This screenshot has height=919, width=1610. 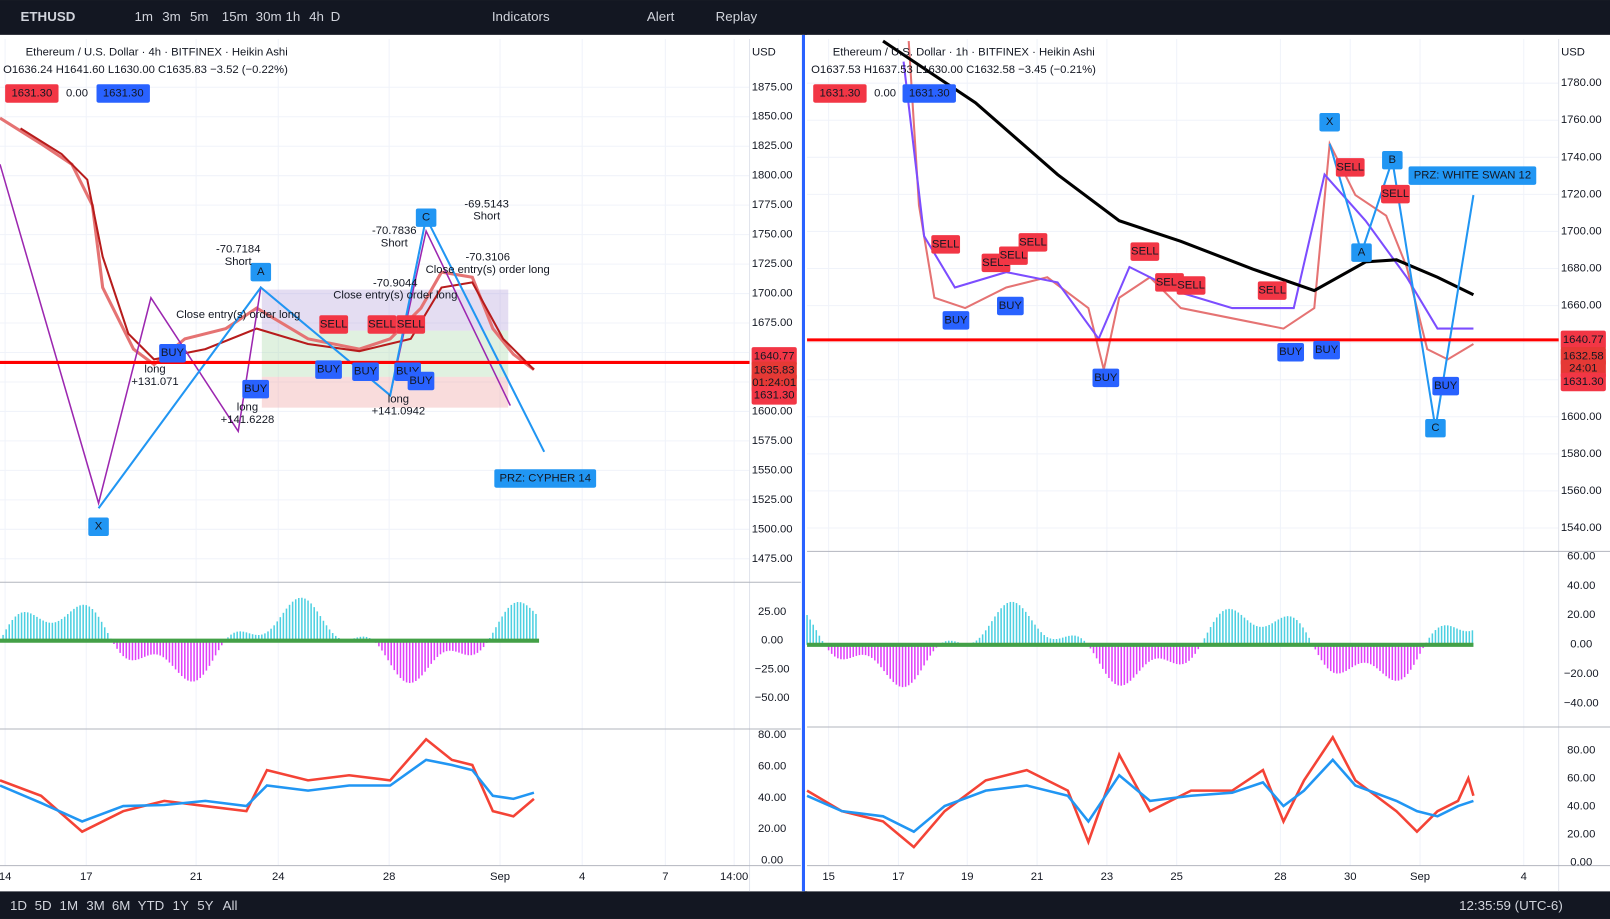 What do you see at coordinates (121, 905) in the screenshot?
I see `range-button: 6M` at bounding box center [121, 905].